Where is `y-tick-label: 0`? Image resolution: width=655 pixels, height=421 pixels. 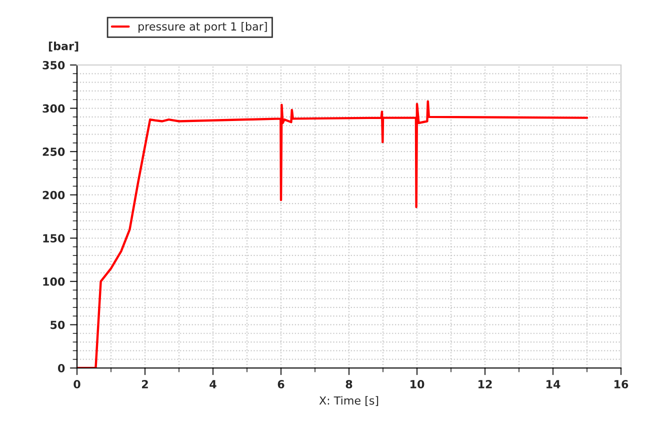 y-tick-label: 0 is located at coordinates (61, 368).